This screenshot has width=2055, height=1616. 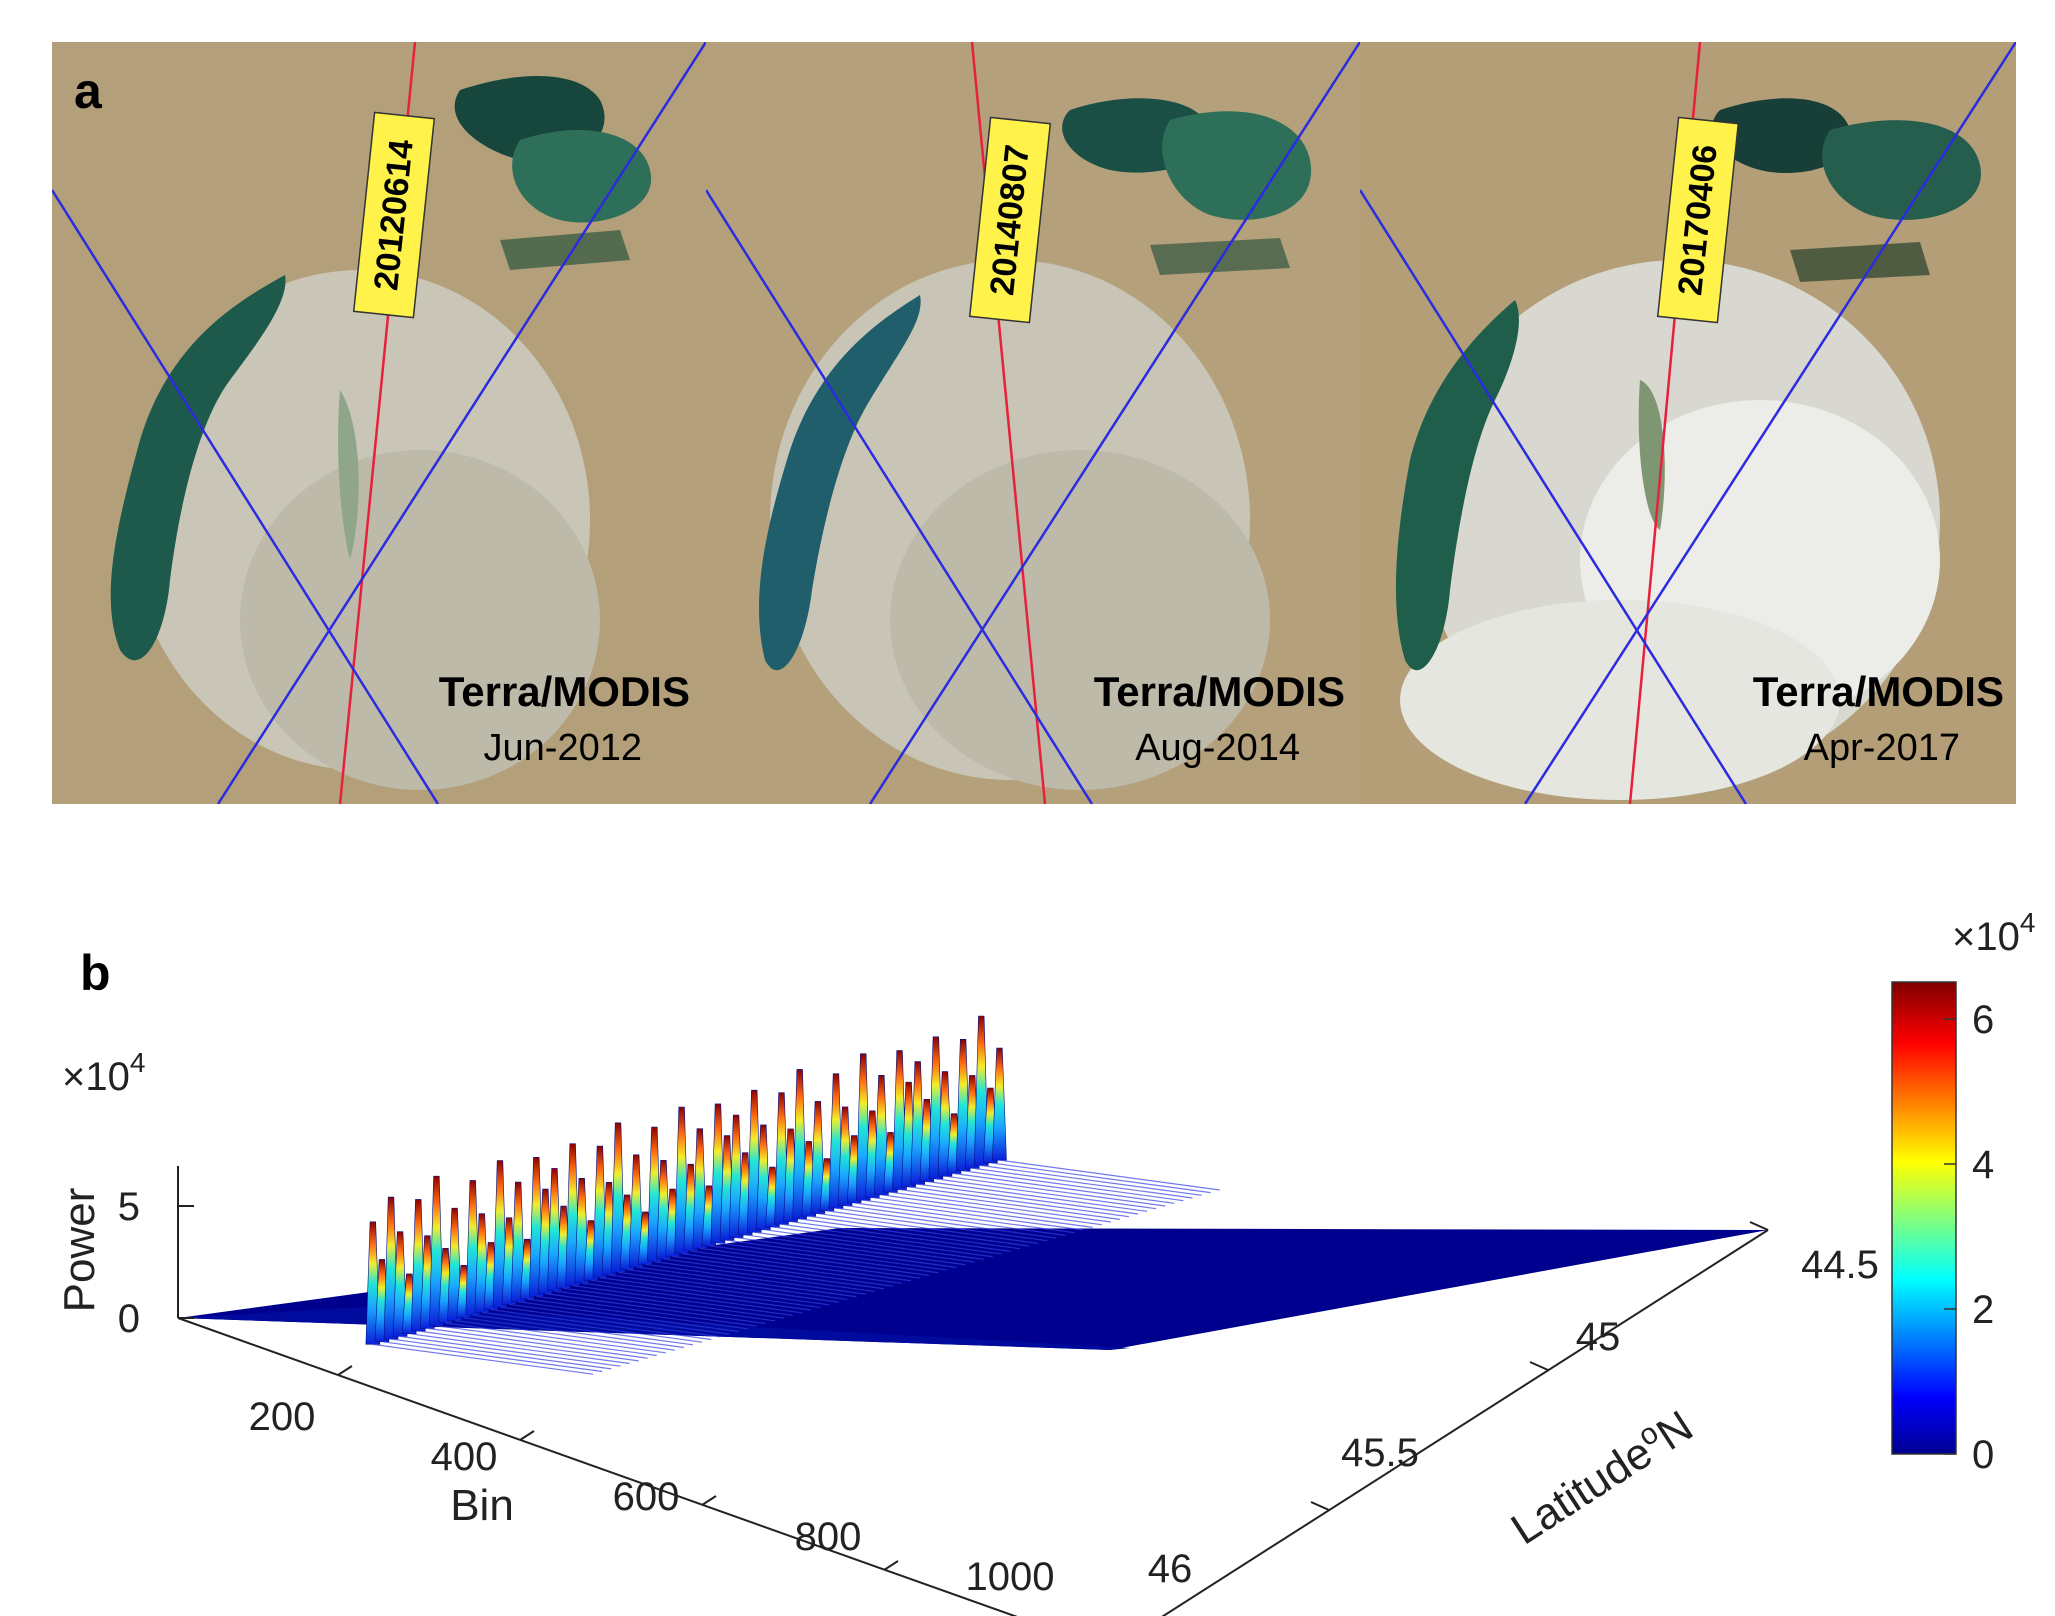 I want to click on y-ticks: 46 45.5 45 44.5, so click(x=1513, y=1406).